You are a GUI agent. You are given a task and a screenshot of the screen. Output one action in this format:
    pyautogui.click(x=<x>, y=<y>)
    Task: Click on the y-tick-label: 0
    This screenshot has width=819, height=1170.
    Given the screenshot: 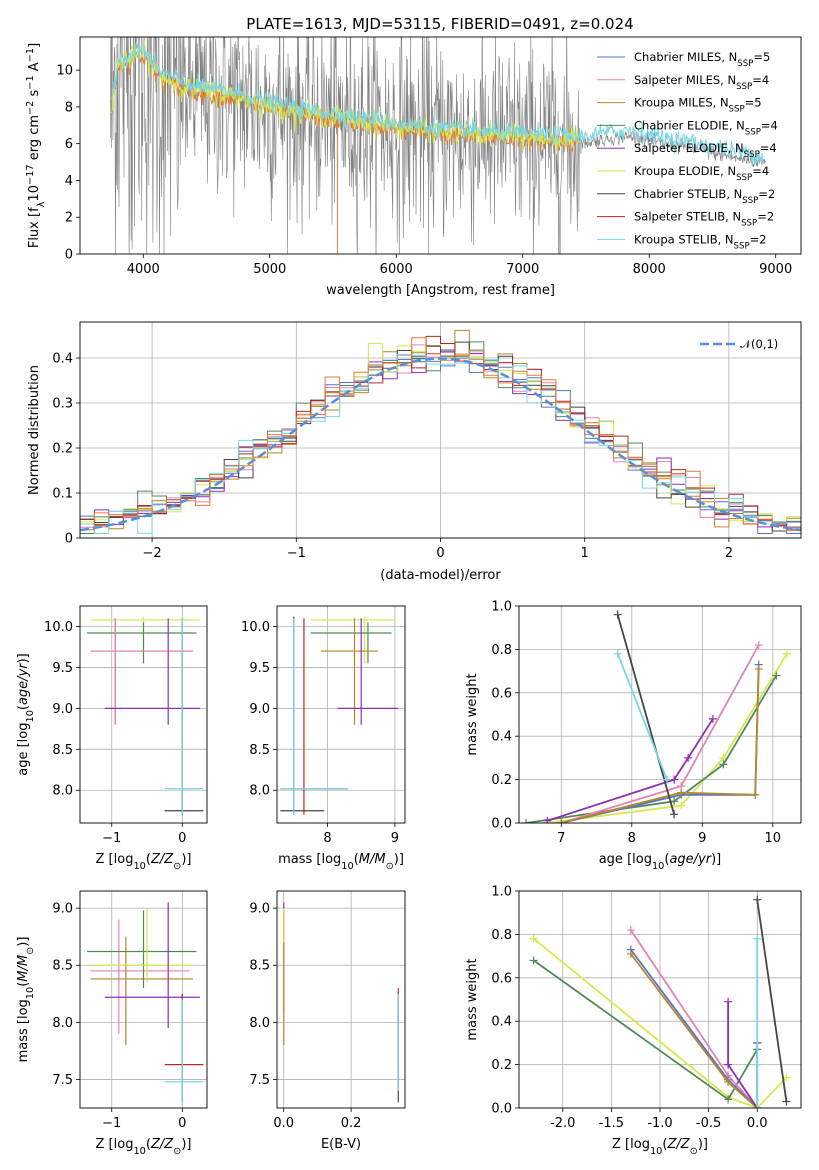 What is the action you would take?
    pyautogui.click(x=69, y=255)
    